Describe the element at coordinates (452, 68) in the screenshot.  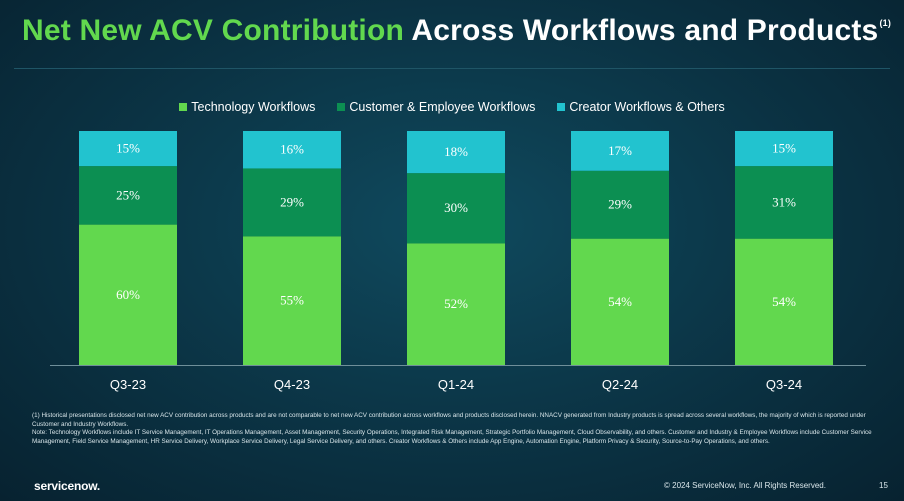
I see `title-divider` at that location.